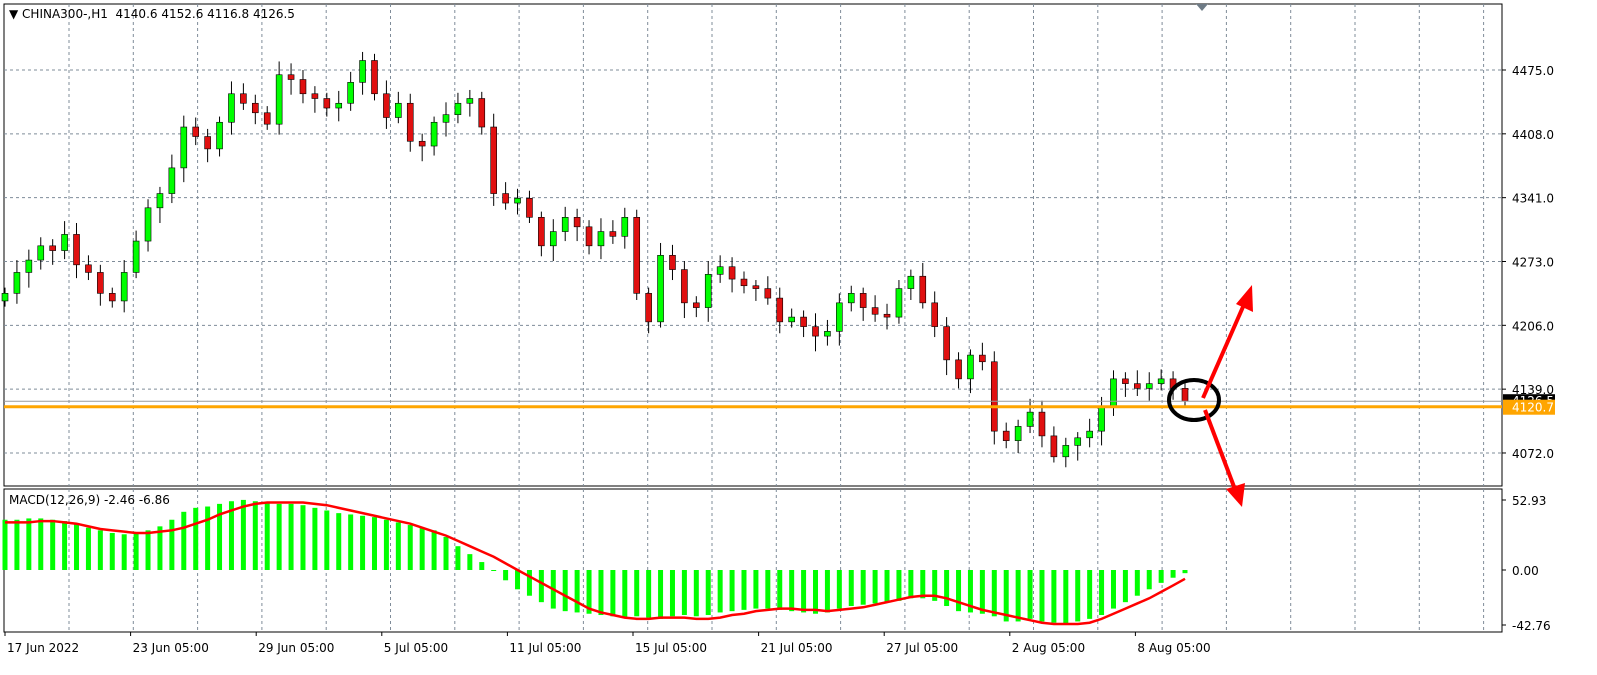 This screenshot has width=1597, height=675. Describe the element at coordinates (1531, 626) in the screenshot. I see `macd-tick-label: -42.76` at that location.